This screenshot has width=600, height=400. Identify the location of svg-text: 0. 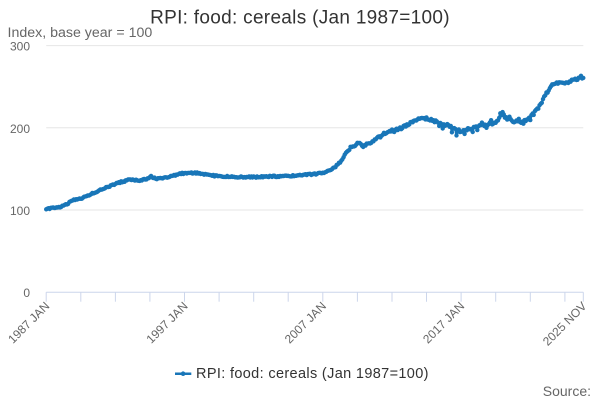
(26, 293).